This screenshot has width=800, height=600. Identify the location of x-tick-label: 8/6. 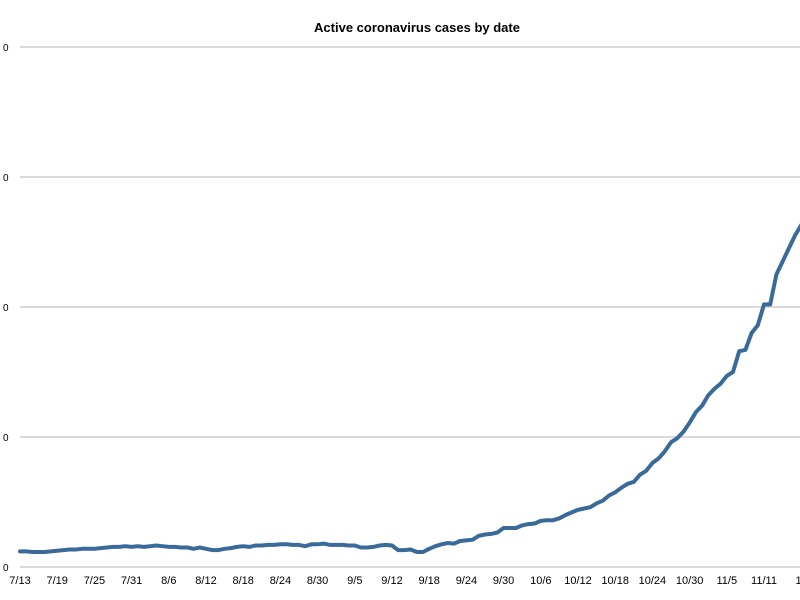
(168, 581).